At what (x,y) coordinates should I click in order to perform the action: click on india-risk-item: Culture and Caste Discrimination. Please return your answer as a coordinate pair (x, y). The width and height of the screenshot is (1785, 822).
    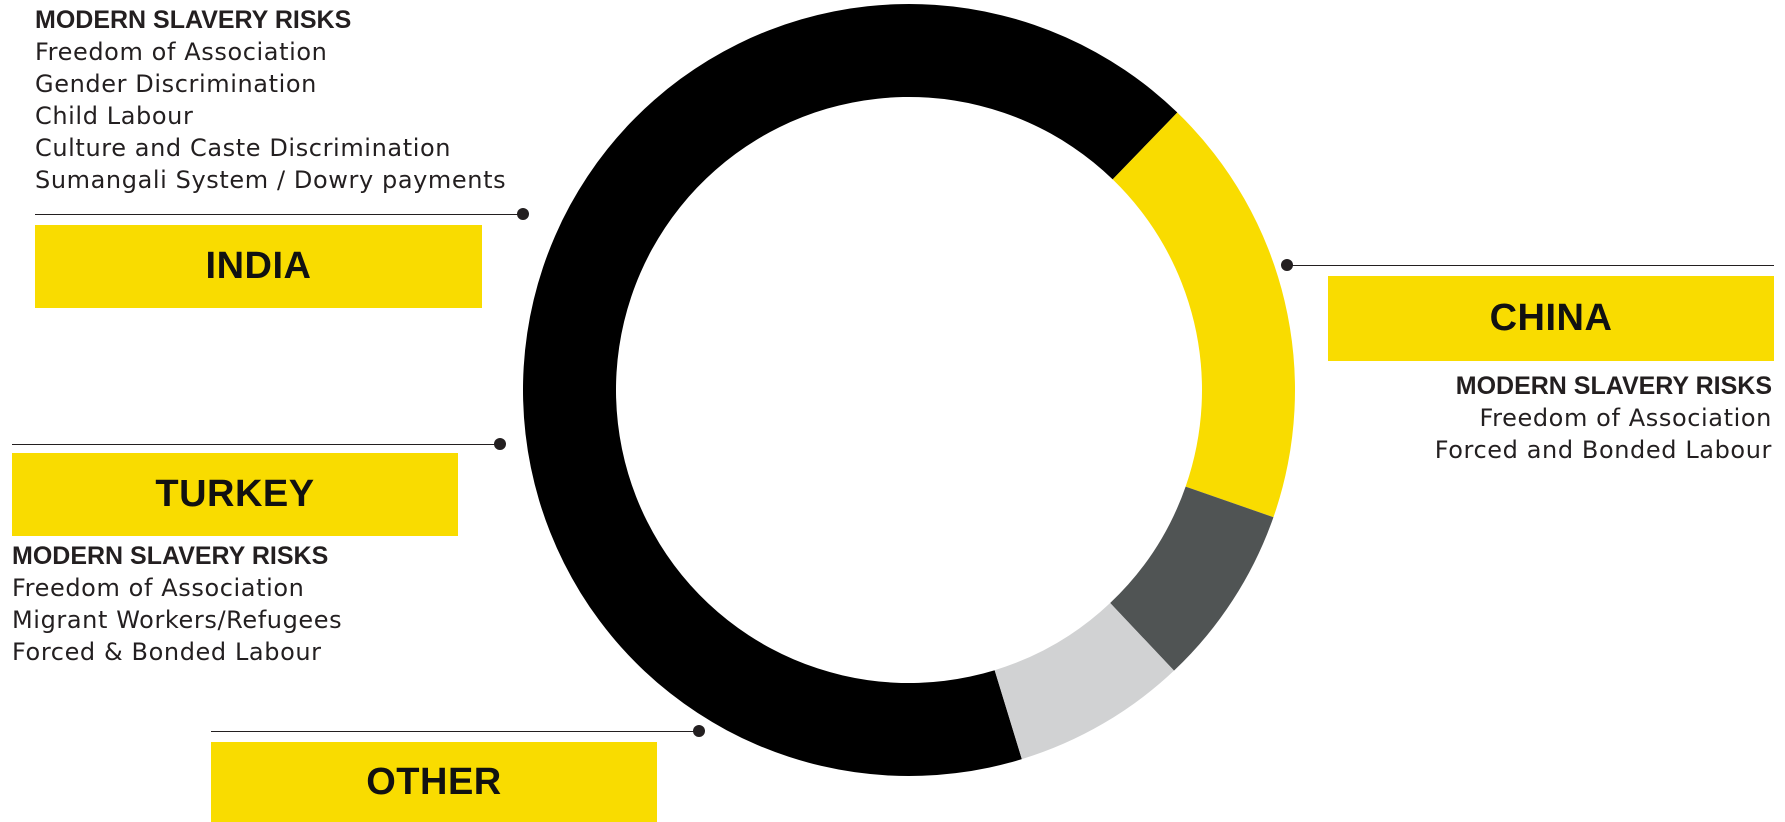
    Looking at the image, I should click on (243, 148).